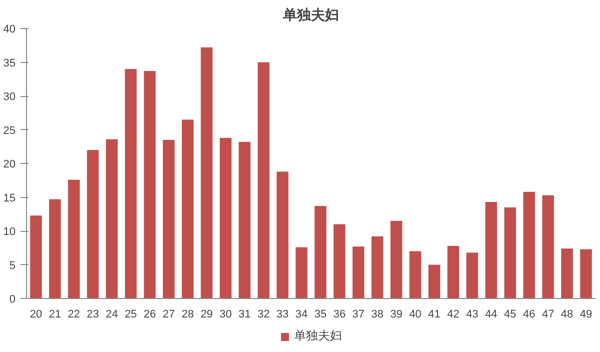  Describe the element at coordinates (491, 314) in the screenshot. I see `x-tick-label: 44` at that location.